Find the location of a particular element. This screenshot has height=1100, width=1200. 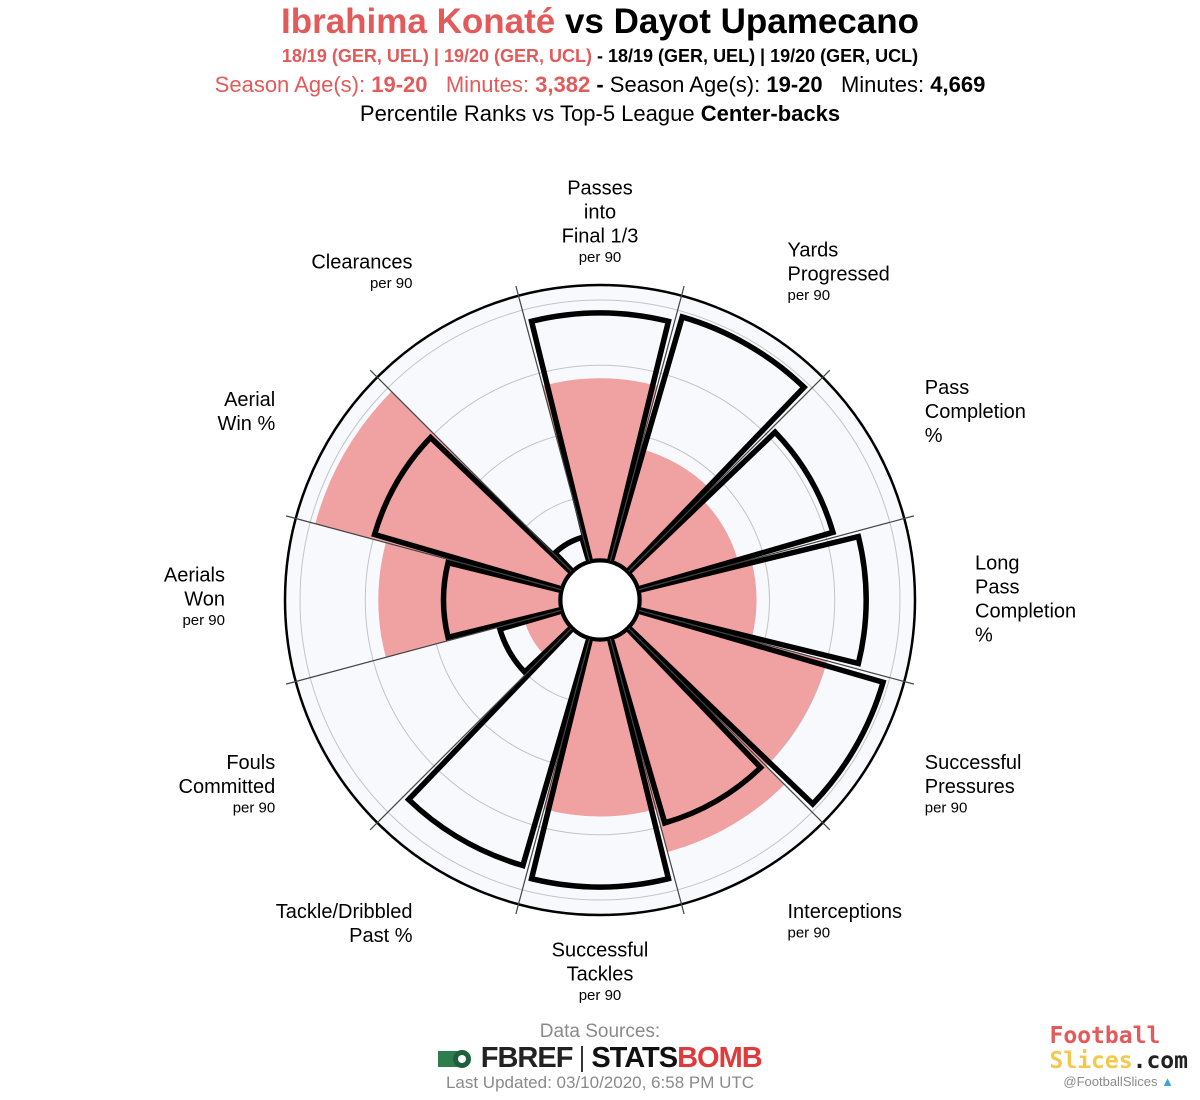

player2-minutes-label: Minutes: is located at coordinates (882, 84).